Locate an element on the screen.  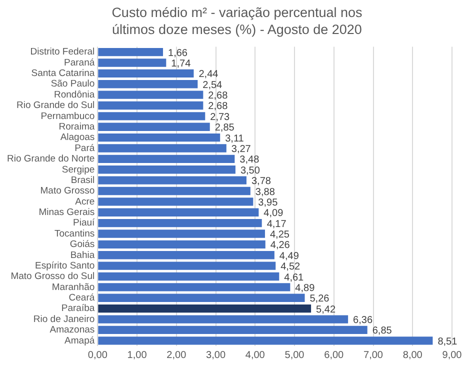
y-tick-label: Acre is located at coordinates (85, 202).